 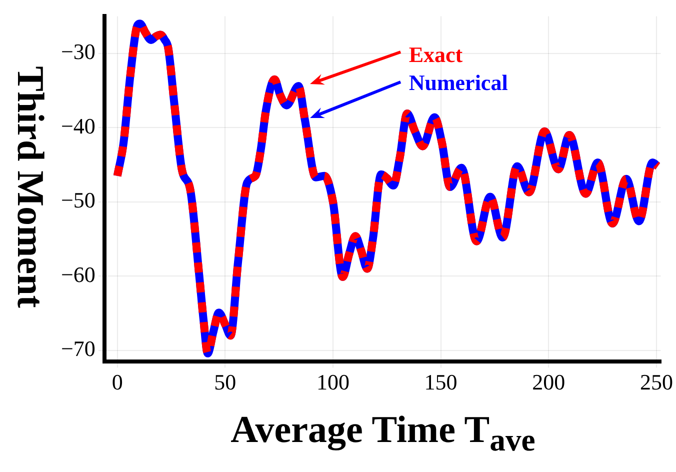 What do you see at coordinates (117, 382) in the screenshot?
I see `x-tick-label: 0` at bounding box center [117, 382].